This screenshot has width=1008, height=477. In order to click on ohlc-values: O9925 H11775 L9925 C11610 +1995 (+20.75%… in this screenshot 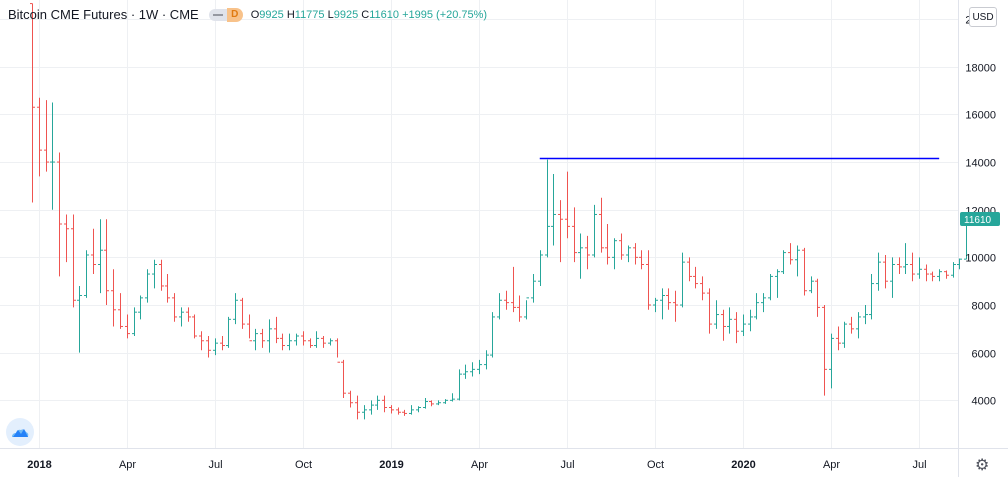, I will do `click(369, 15)`.